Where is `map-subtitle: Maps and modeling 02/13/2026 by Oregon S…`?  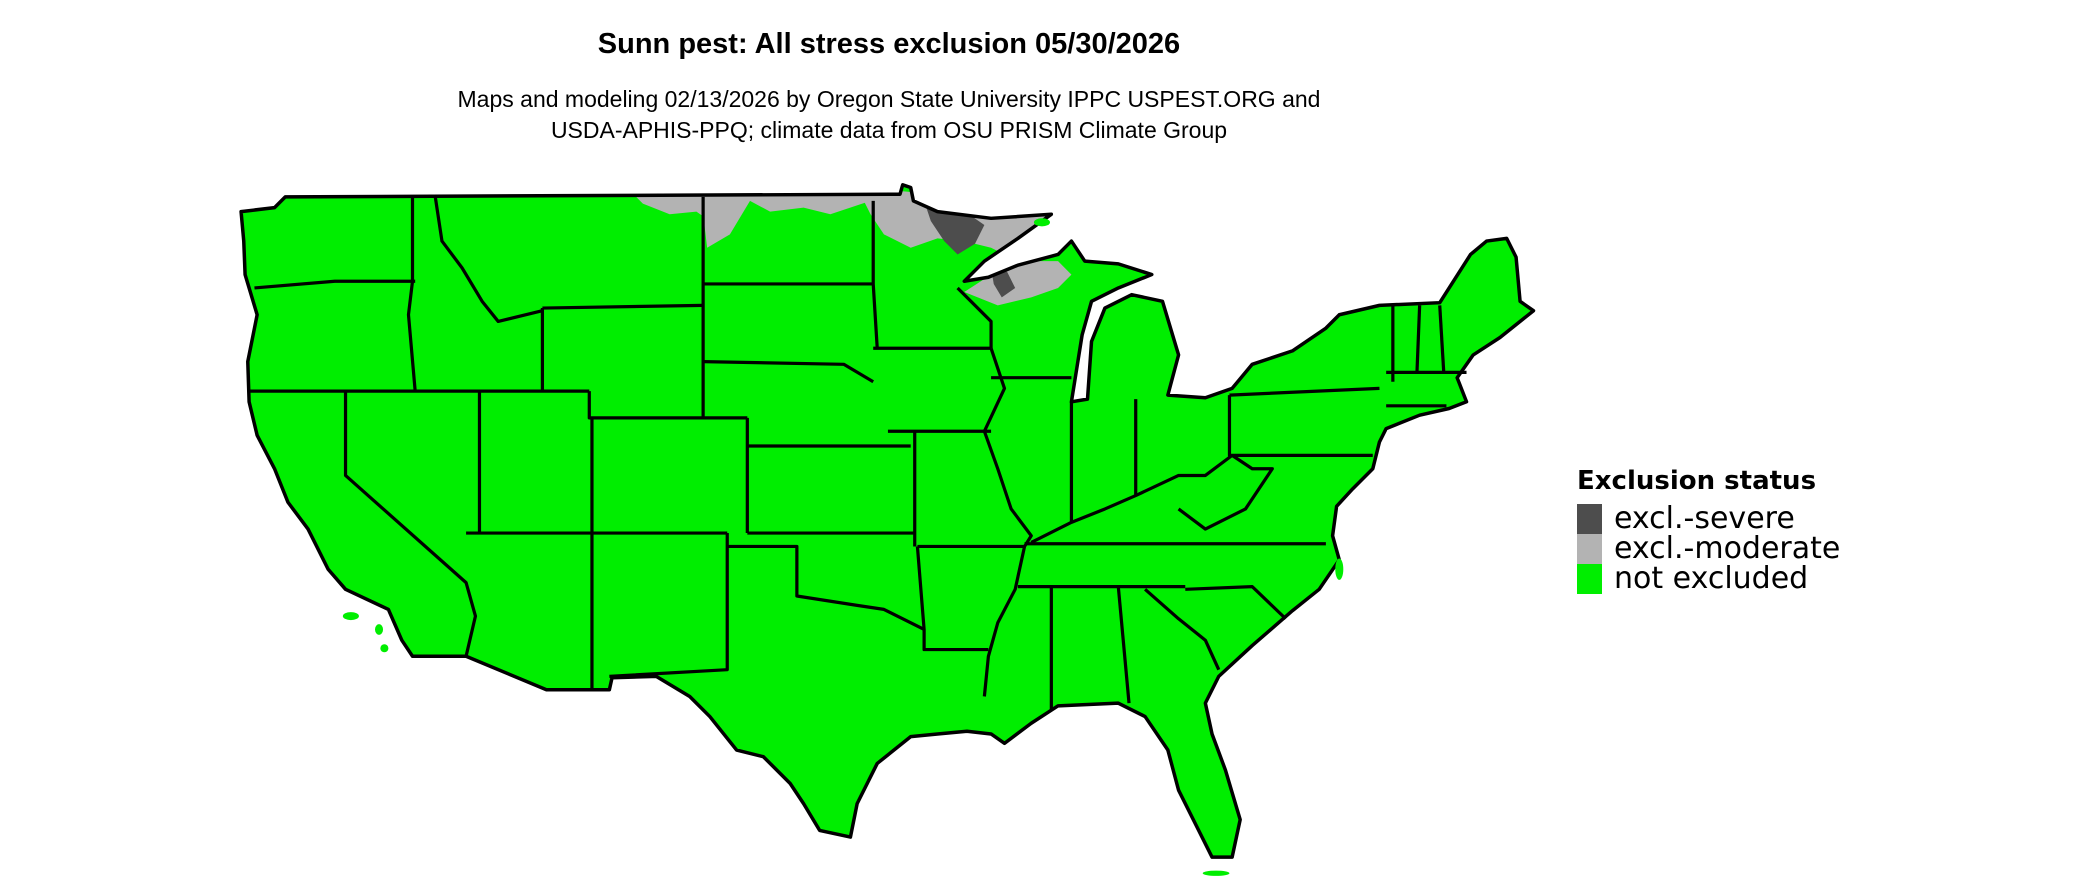
map-subtitle: Maps and modeling 02/13/2026 by Oregon S… is located at coordinates (889, 115).